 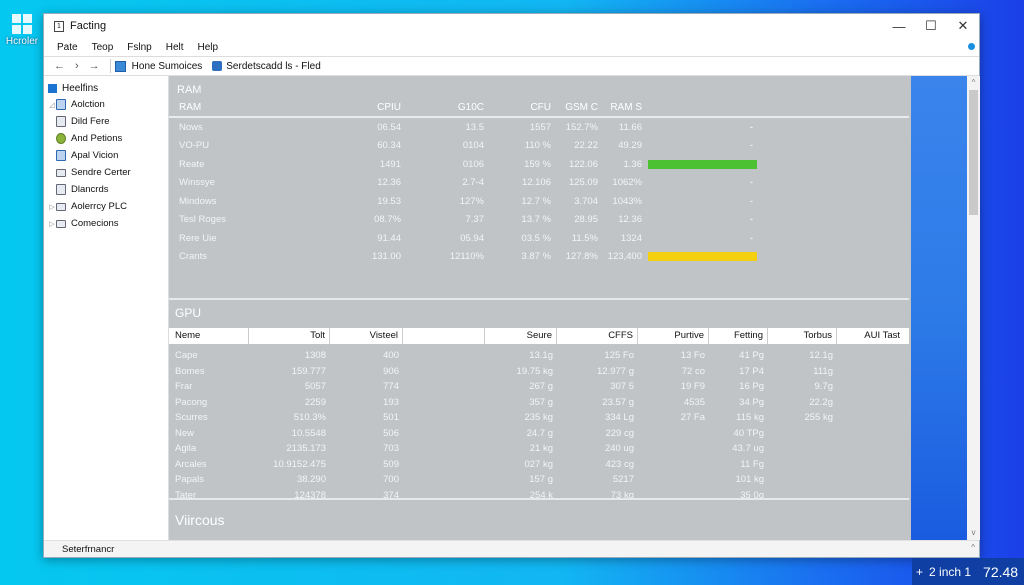 I want to click on table-row: Cape 1308 400 13.1g 125 Fo 13 Fo 41 Pg 12.1g, so click(x=539, y=356).